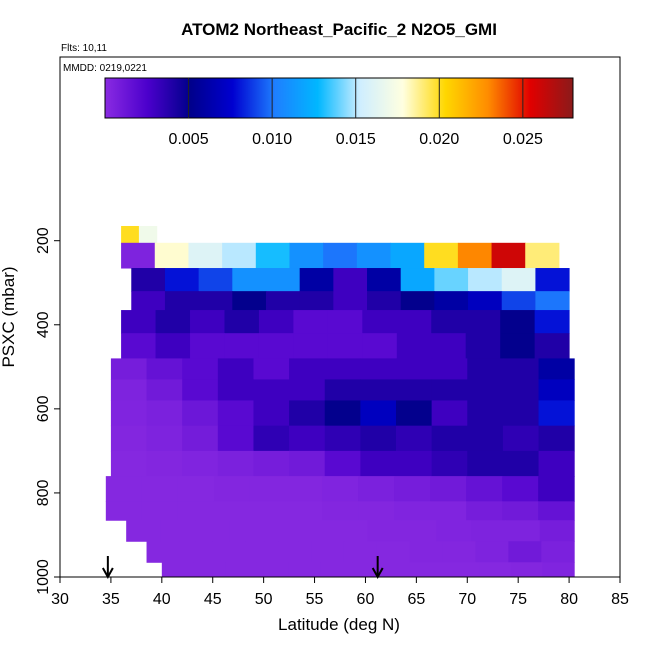 The height and width of the screenshot is (650, 650). What do you see at coordinates (9, 316) in the screenshot?
I see `y-axis-label: PSXC (mbar)` at bounding box center [9, 316].